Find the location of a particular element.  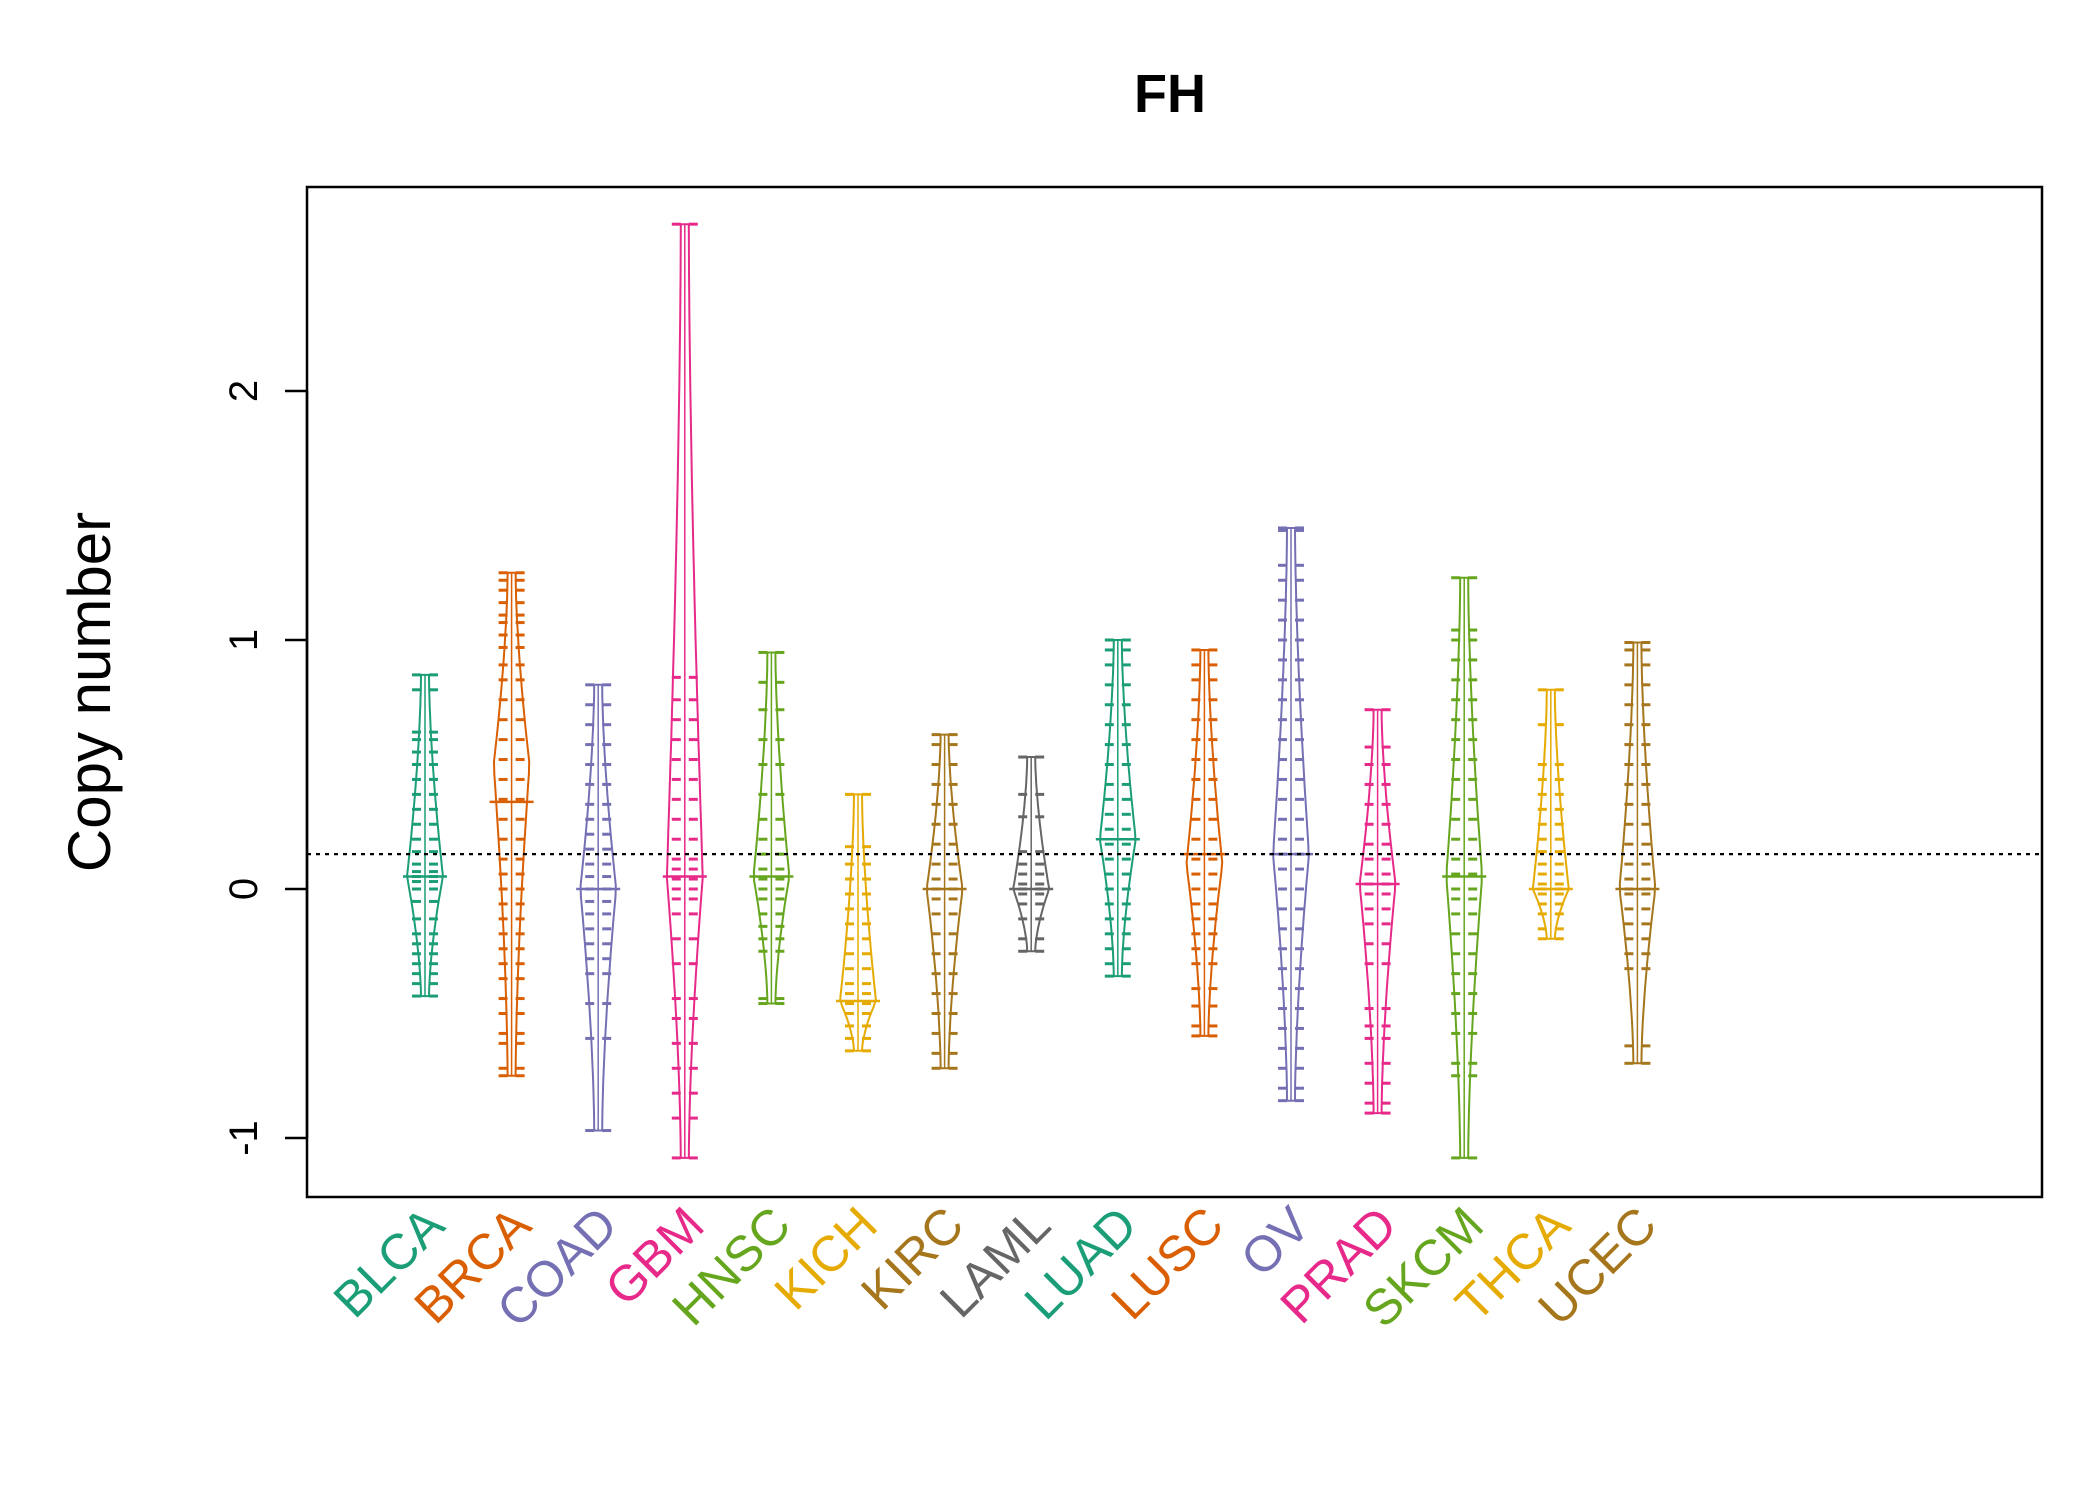

bean-hnsc is located at coordinates (771, 828).